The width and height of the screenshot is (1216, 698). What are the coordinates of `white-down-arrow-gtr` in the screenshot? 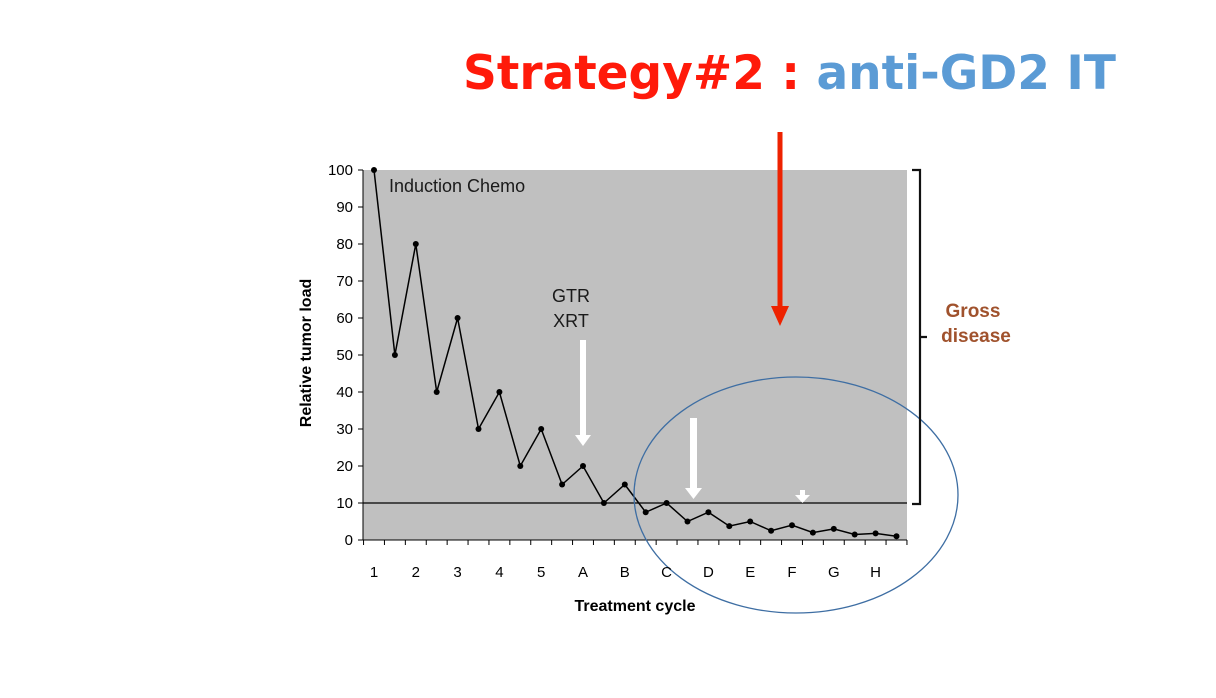 It's located at (583, 393).